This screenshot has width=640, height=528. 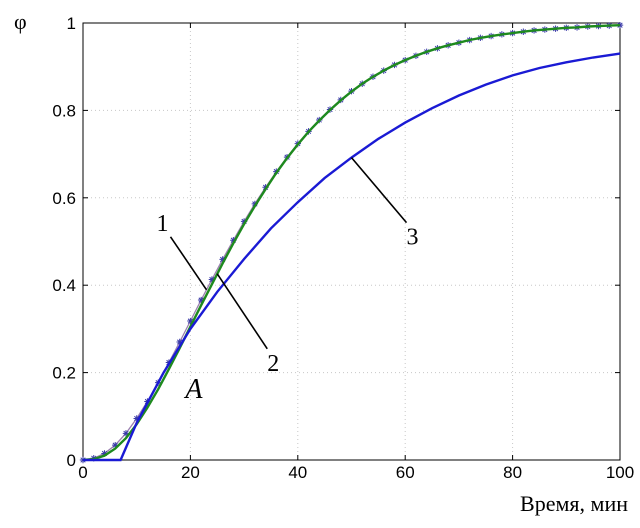 What do you see at coordinates (574, 503) in the screenshot?
I see `x-axis-label: Время, мин` at bounding box center [574, 503].